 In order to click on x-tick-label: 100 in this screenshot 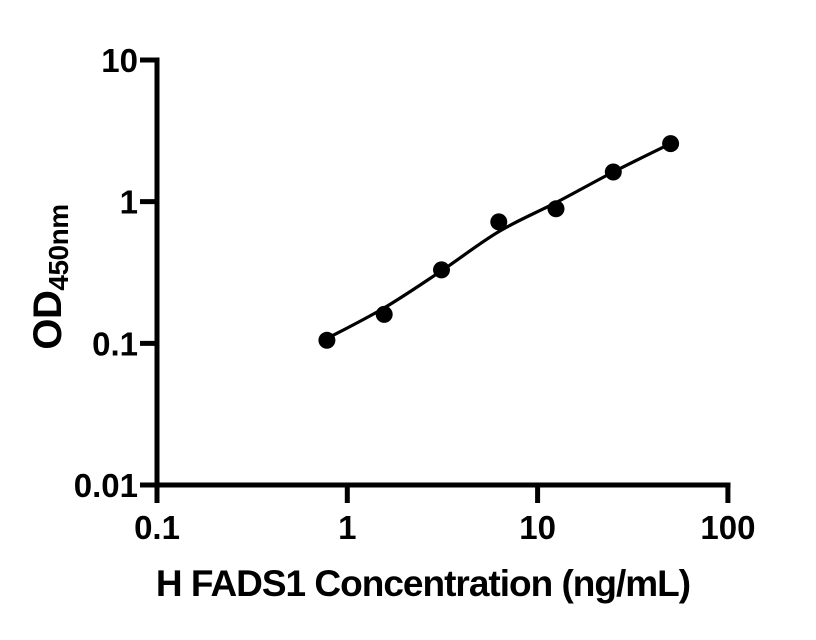, I will do `click(727, 527)`.